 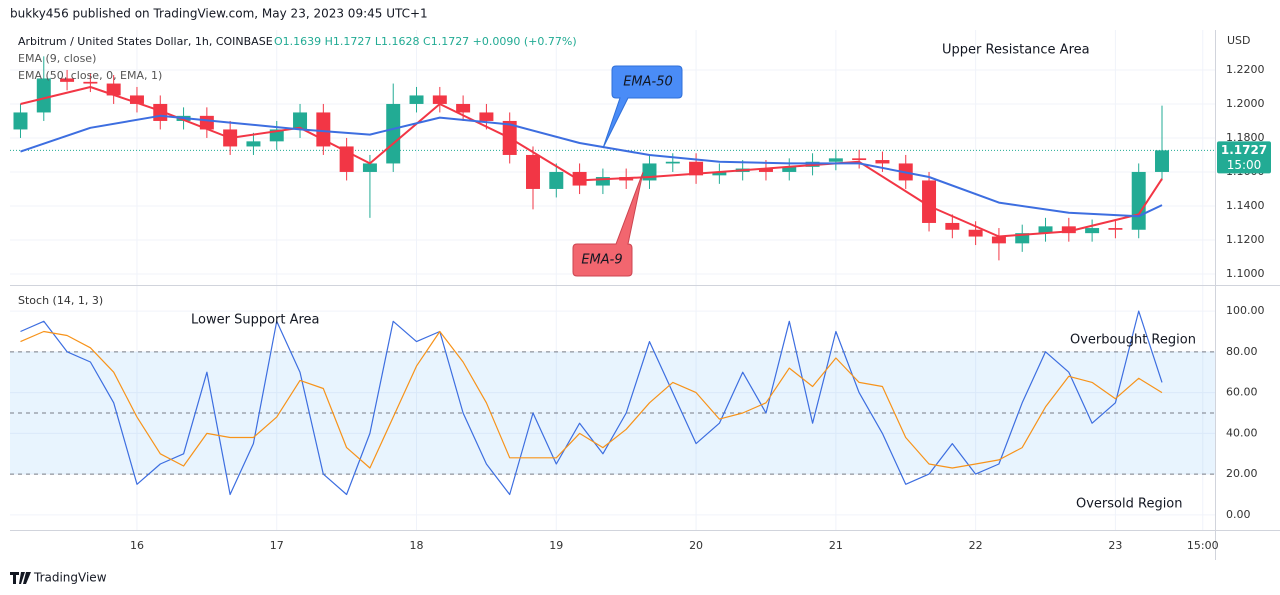 What do you see at coordinates (1133, 340) in the screenshot?
I see `annotation: Overbought Region` at bounding box center [1133, 340].